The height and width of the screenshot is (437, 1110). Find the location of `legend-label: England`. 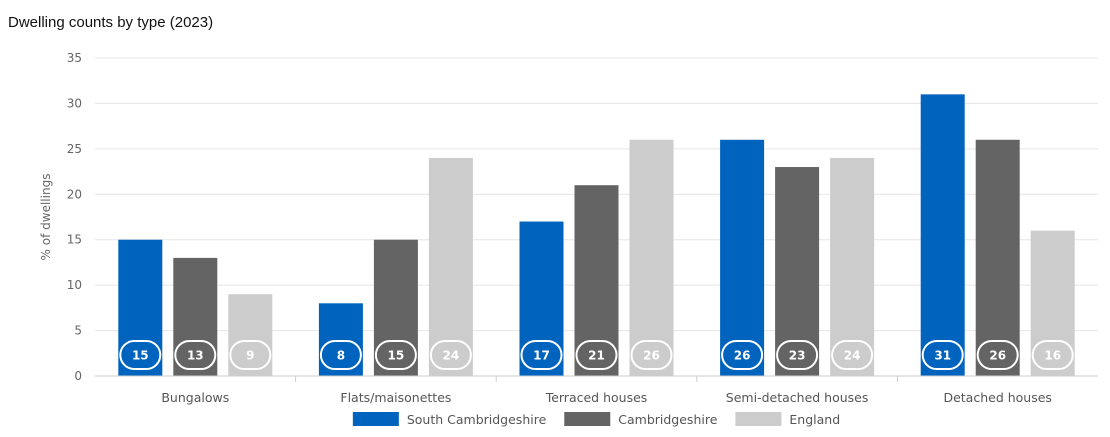

legend-label: England is located at coordinates (814, 419).